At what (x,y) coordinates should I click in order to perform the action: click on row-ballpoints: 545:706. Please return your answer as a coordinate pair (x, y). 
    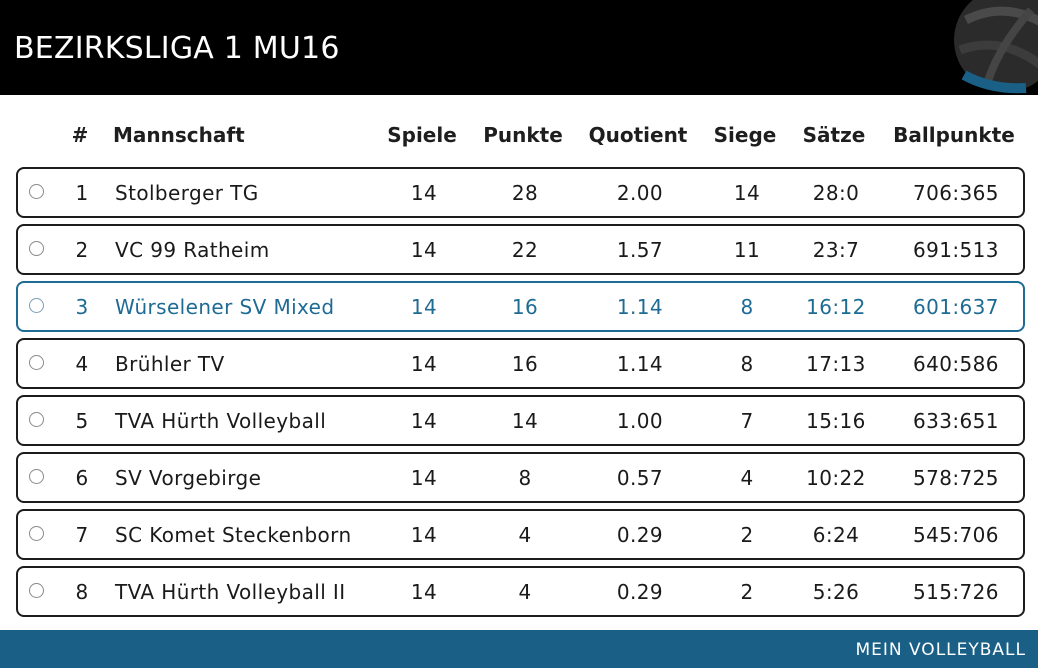
    Looking at the image, I should click on (956, 534).